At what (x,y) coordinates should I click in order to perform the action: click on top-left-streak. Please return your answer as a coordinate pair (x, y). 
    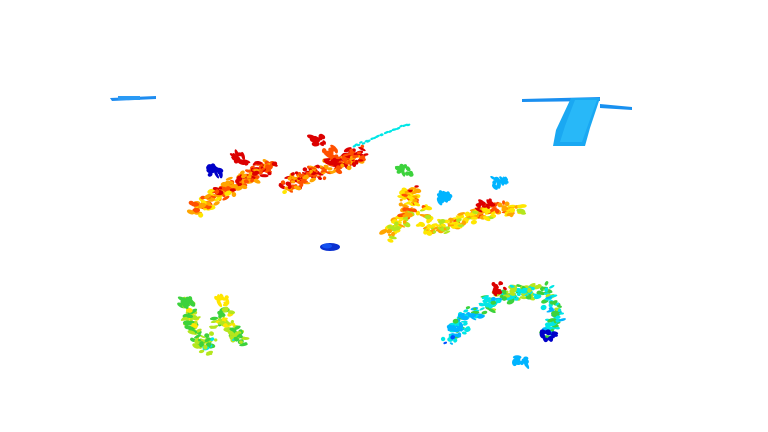
    Looking at the image, I should click on (133, 98).